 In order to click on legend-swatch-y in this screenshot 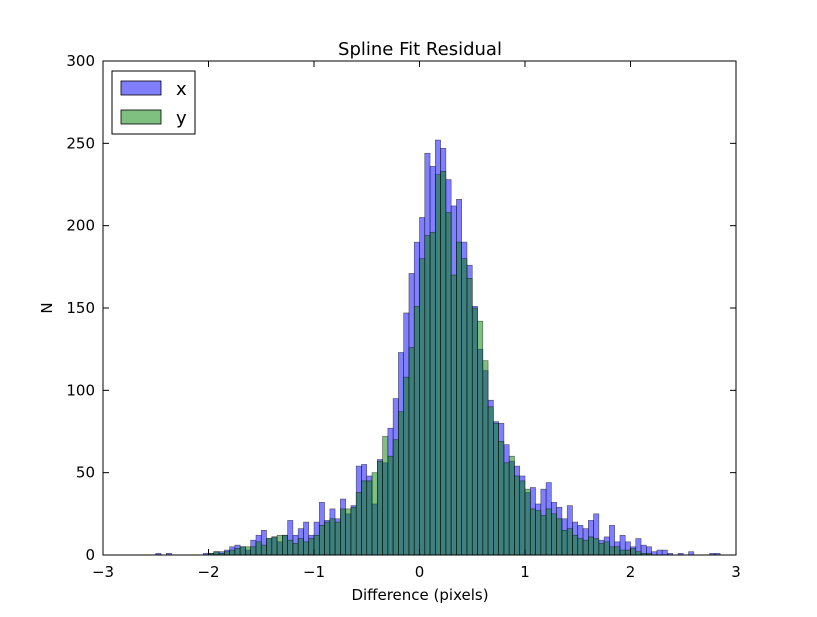, I will do `click(141, 117)`.